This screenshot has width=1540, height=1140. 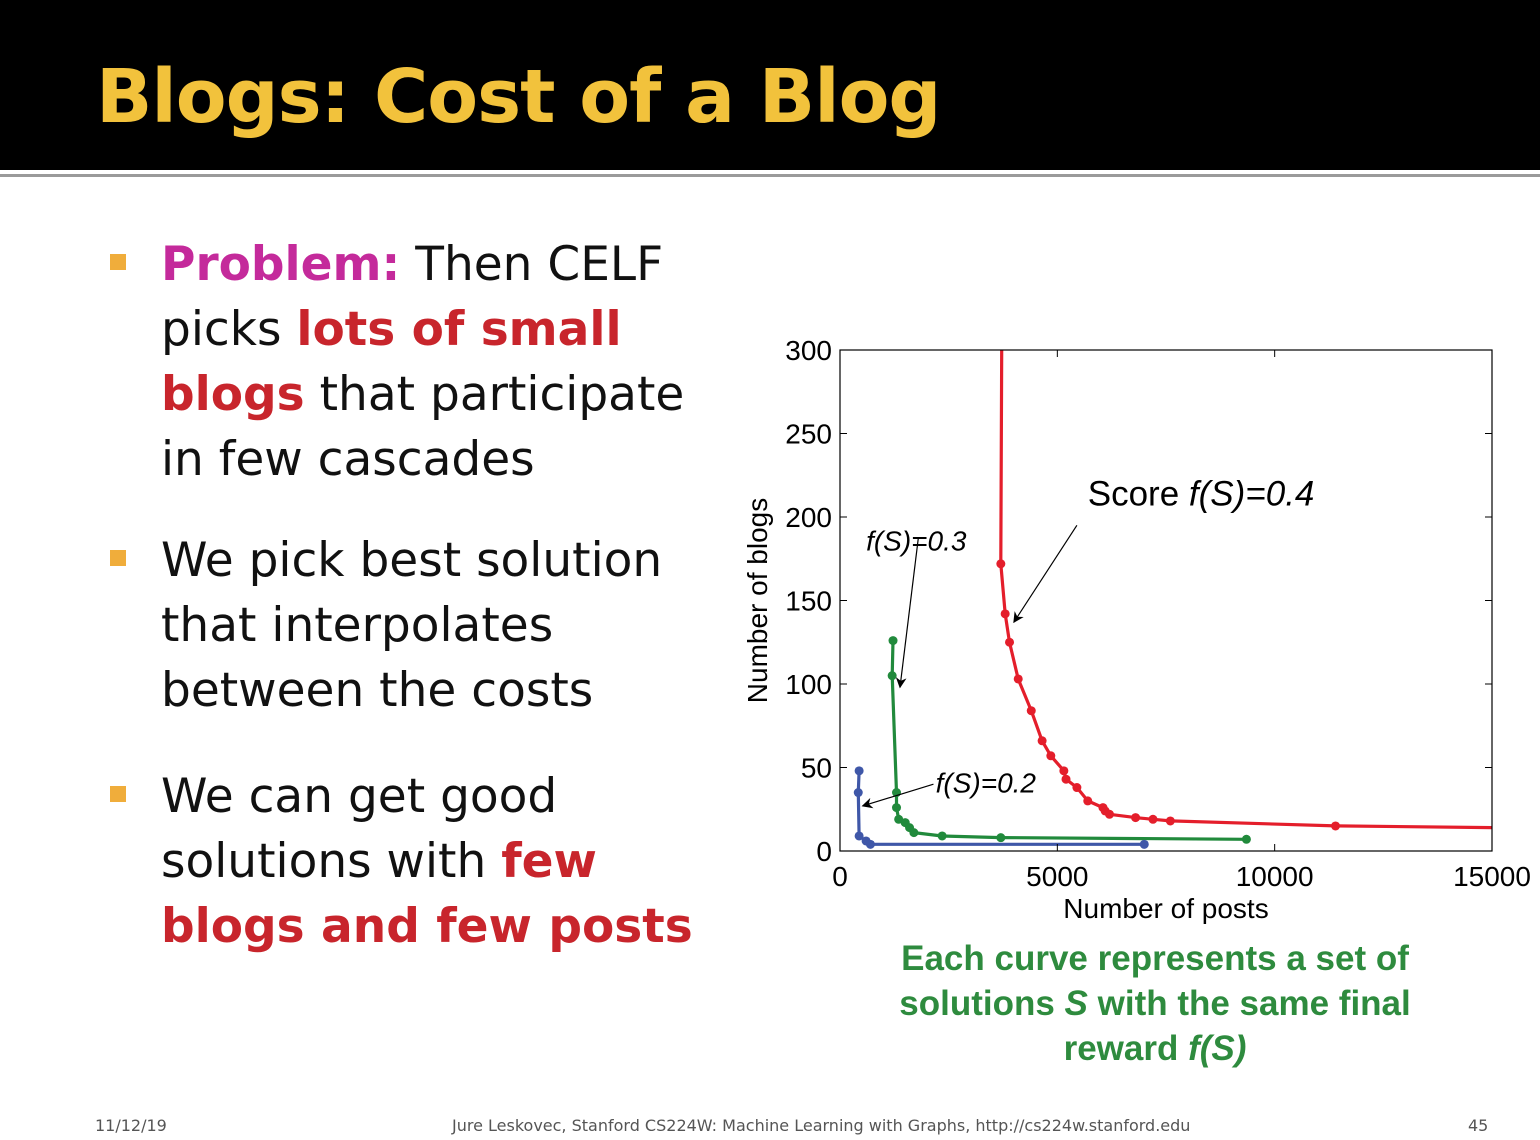 What do you see at coordinates (808, 350) in the screenshot?
I see `y-tick-label: 300` at bounding box center [808, 350].